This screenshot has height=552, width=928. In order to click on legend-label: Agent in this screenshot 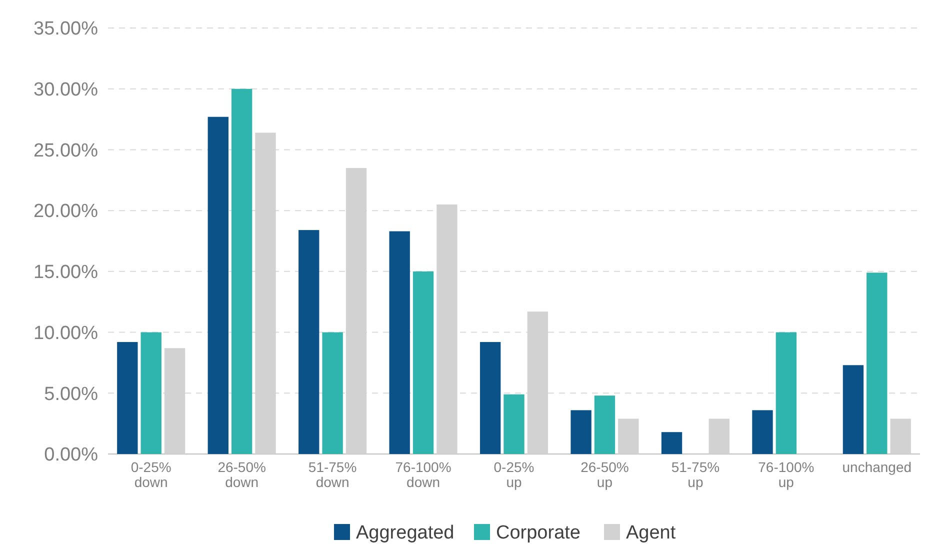, I will do `click(651, 533)`.